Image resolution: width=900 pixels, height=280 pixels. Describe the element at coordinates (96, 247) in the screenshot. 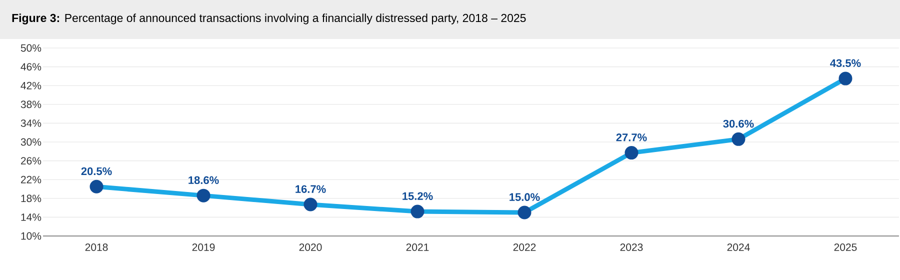

I see `x-tick-label: 2018` at that location.